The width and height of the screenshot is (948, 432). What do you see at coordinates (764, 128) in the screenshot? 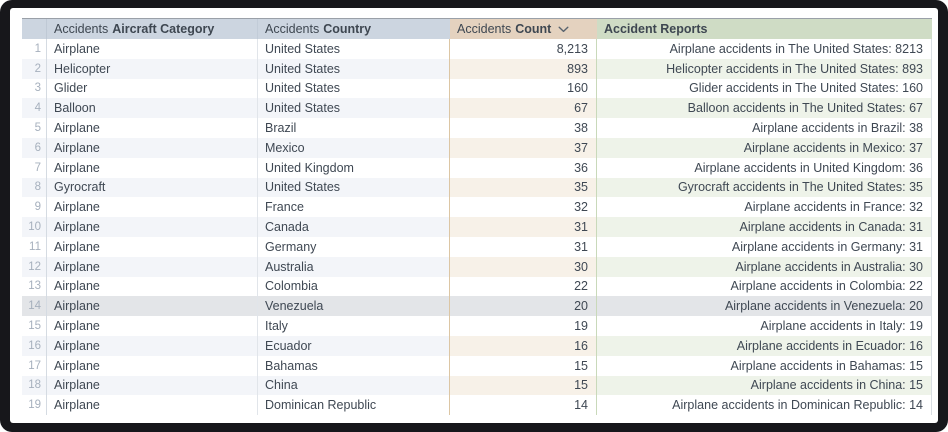
I see `cell-accident-report: Airplane accidents in Brazil: 38` at bounding box center [764, 128].